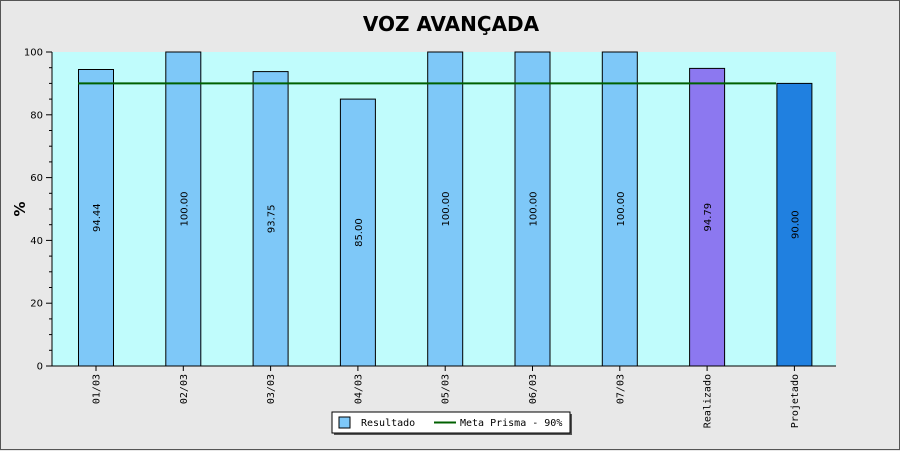 This screenshot has height=451, width=900. What do you see at coordinates (795, 401) in the screenshot?
I see `x-tick-label: Projetado` at bounding box center [795, 401].